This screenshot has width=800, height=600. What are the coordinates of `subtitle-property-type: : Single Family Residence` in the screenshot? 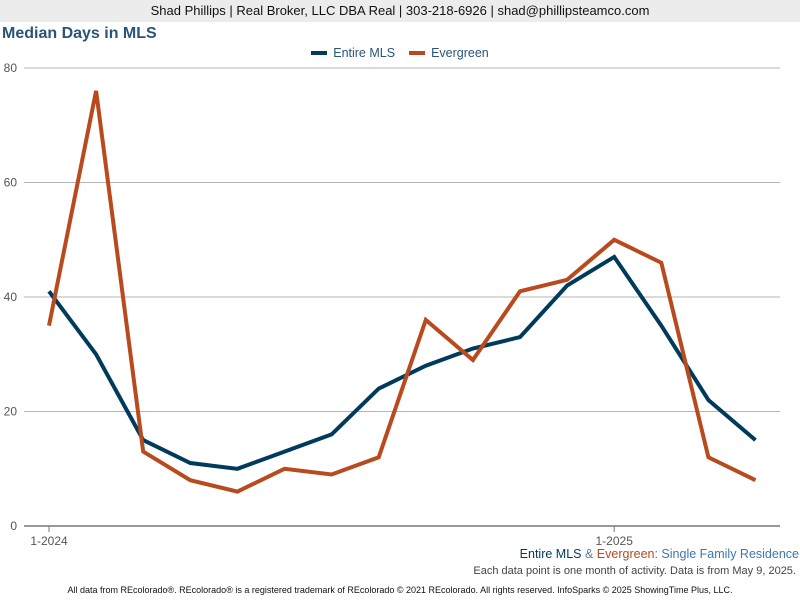 It's located at (726, 554).